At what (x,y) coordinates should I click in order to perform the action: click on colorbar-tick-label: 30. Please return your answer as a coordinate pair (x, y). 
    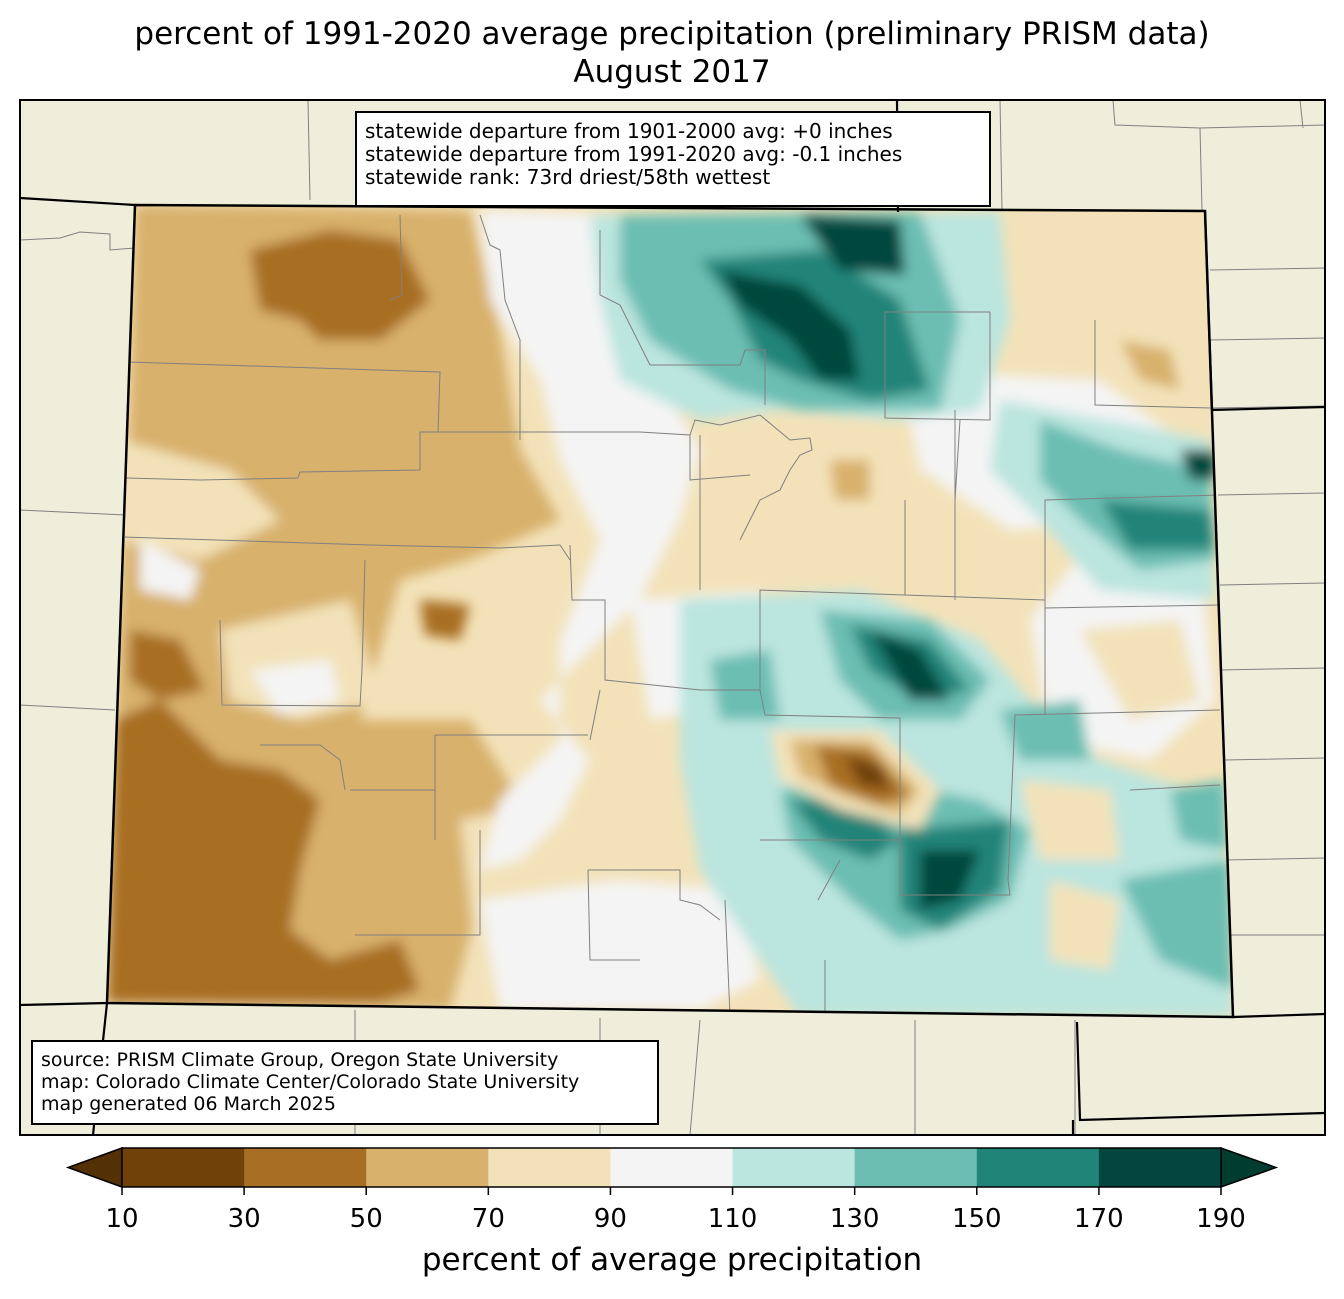
    Looking at the image, I should click on (244, 1219).